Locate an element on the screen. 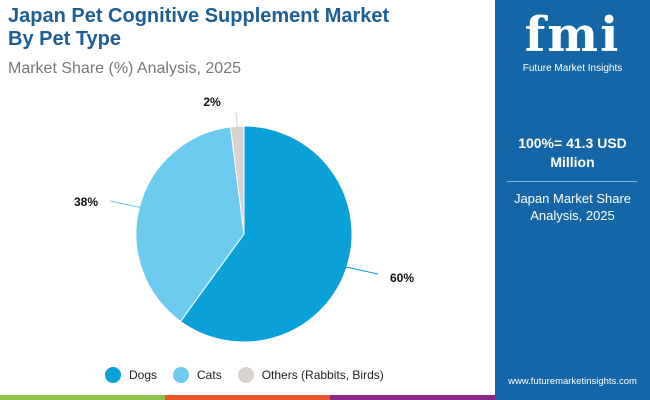 The height and width of the screenshot is (400, 650). title-line-1: Japan Pet Cognitive Supplement Market is located at coordinates (199, 16).